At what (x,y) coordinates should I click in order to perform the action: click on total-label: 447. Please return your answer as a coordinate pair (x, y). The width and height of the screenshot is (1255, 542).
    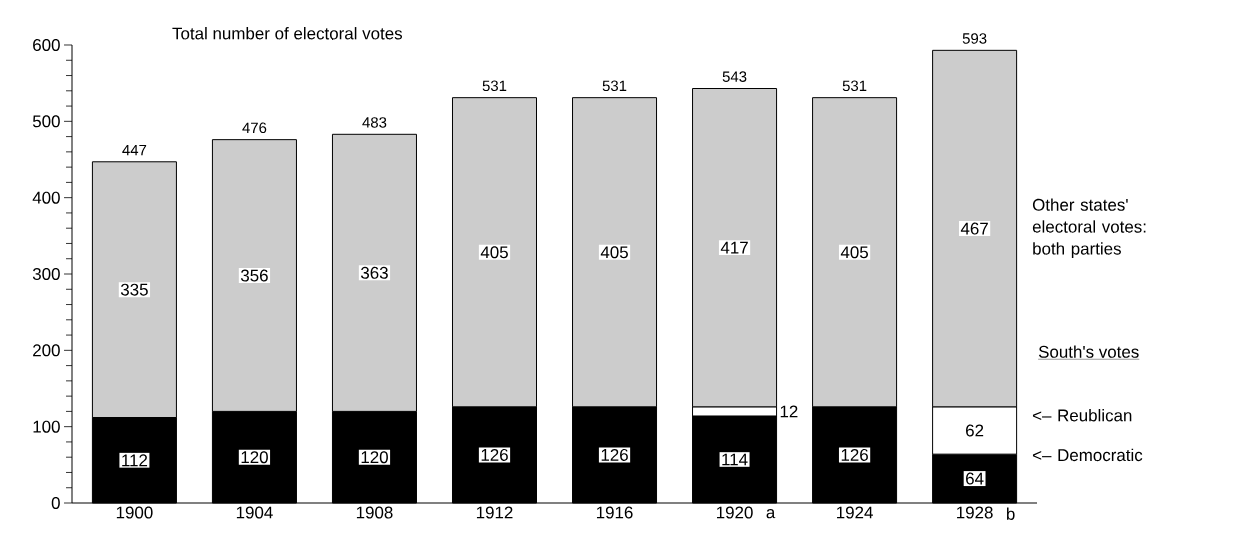
    Looking at the image, I should click on (134, 150).